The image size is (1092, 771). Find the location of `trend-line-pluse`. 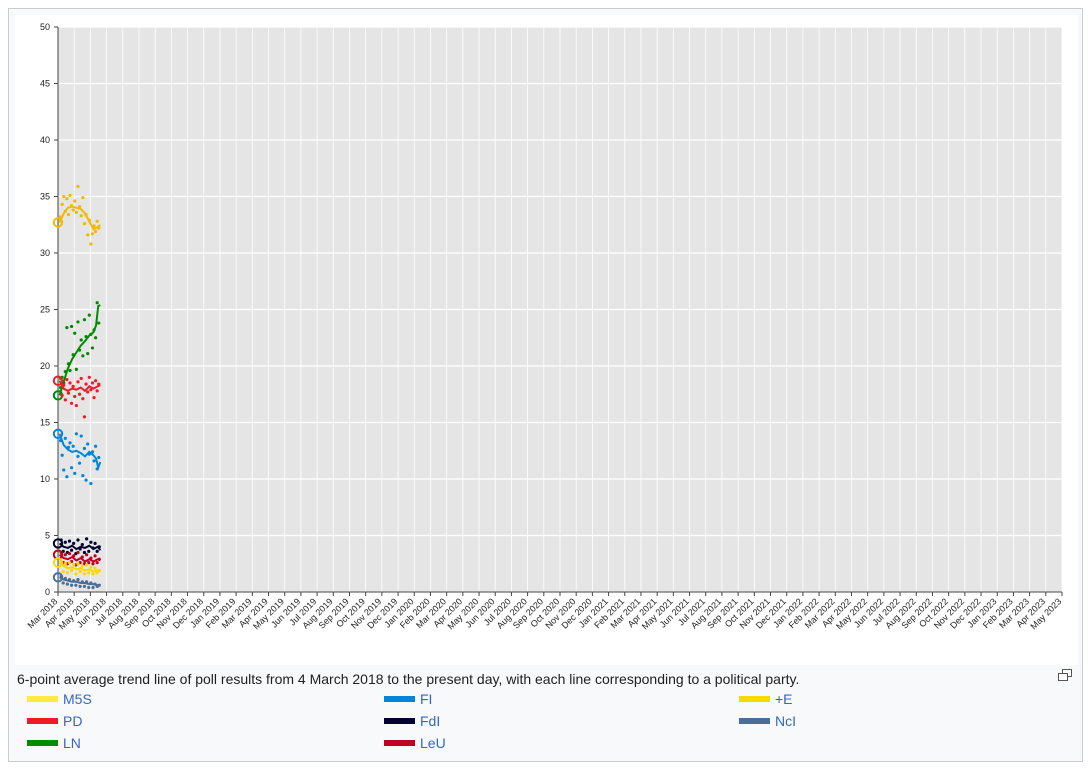

trend-line-pluse is located at coordinates (79, 567).